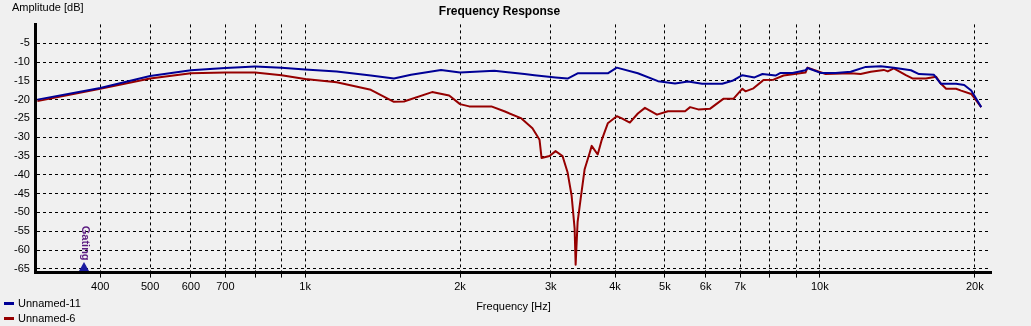 This screenshot has width=1031, height=326. I want to click on x-axis-title: Frequency [Hz], so click(513, 306).